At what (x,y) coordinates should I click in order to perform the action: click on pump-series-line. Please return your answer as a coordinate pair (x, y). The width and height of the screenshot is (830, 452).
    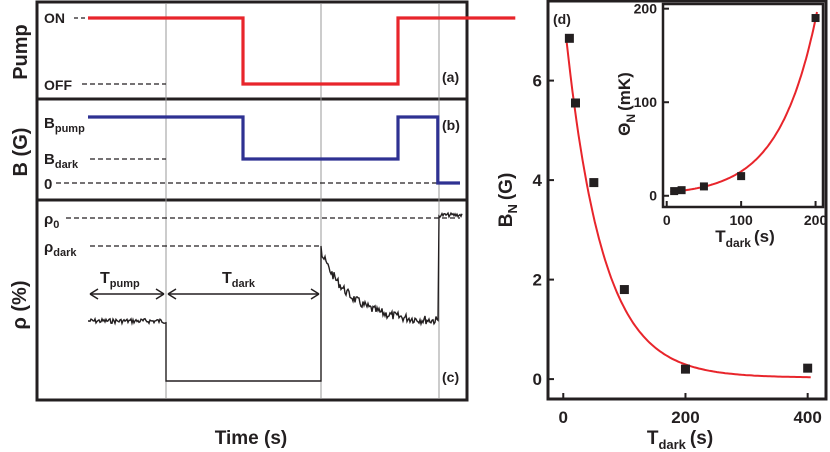
    Looking at the image, I should click on (302, 51).